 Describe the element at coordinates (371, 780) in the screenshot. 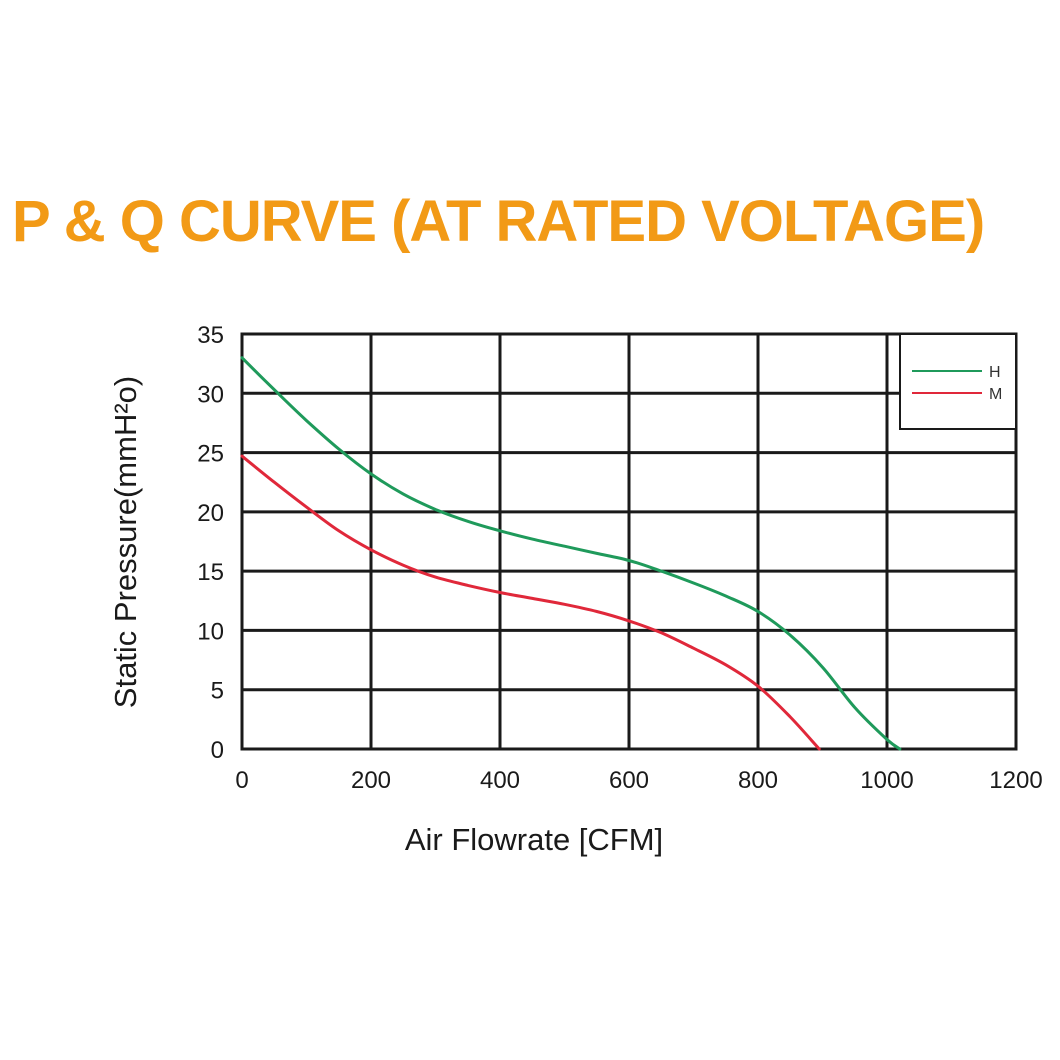

I see `x-tick-label: 200` at that location.